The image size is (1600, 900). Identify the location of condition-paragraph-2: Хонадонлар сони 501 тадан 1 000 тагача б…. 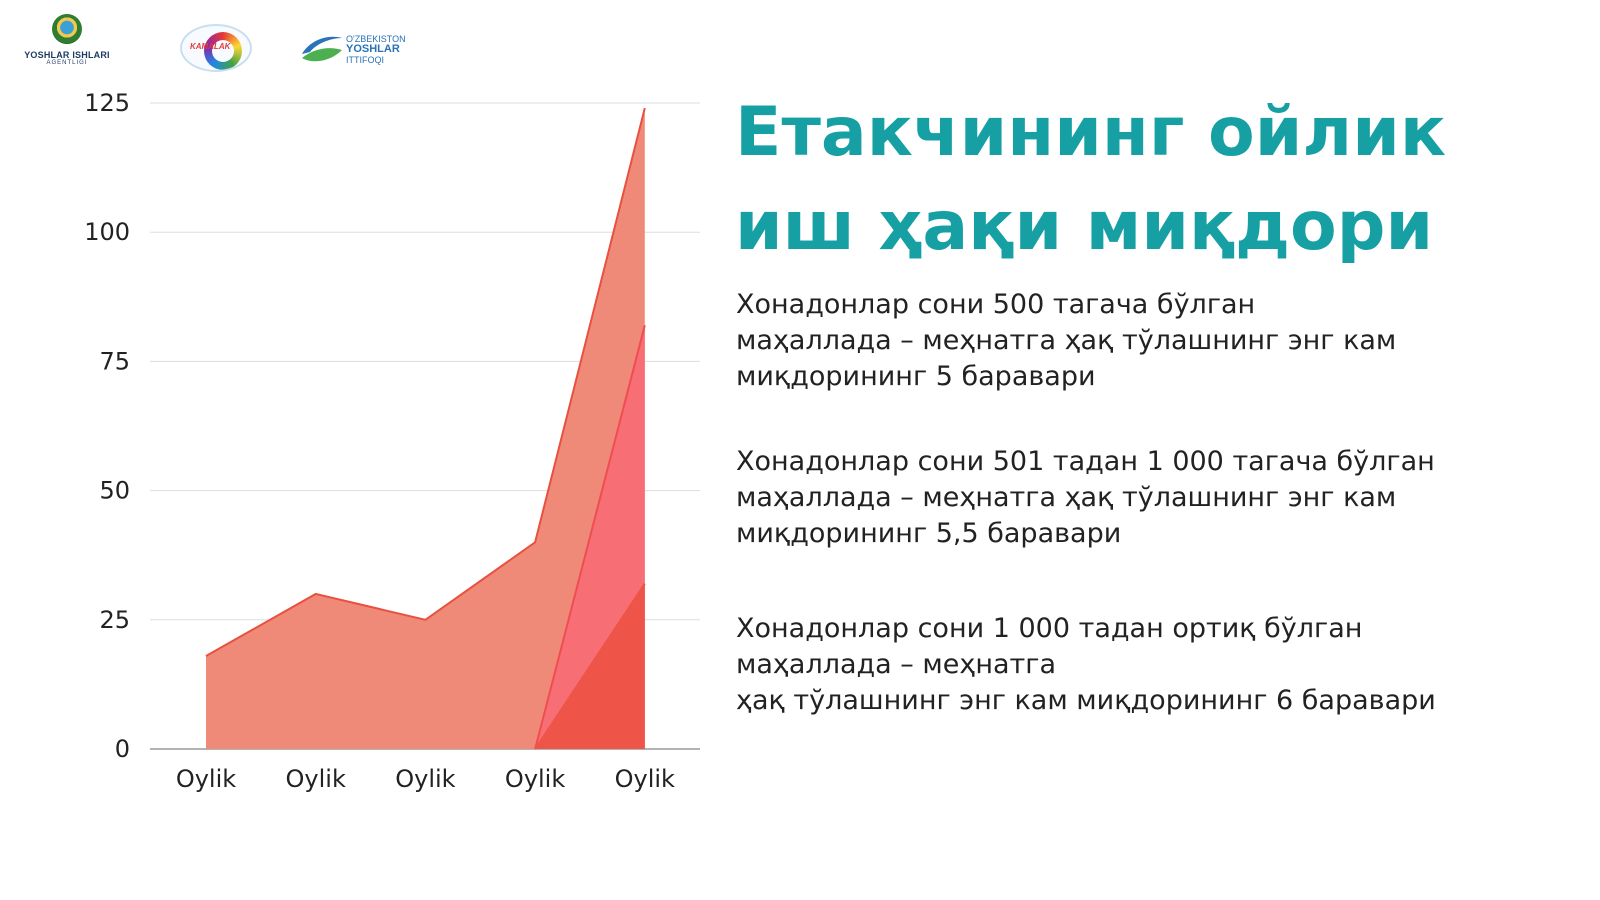
(1085, 497).